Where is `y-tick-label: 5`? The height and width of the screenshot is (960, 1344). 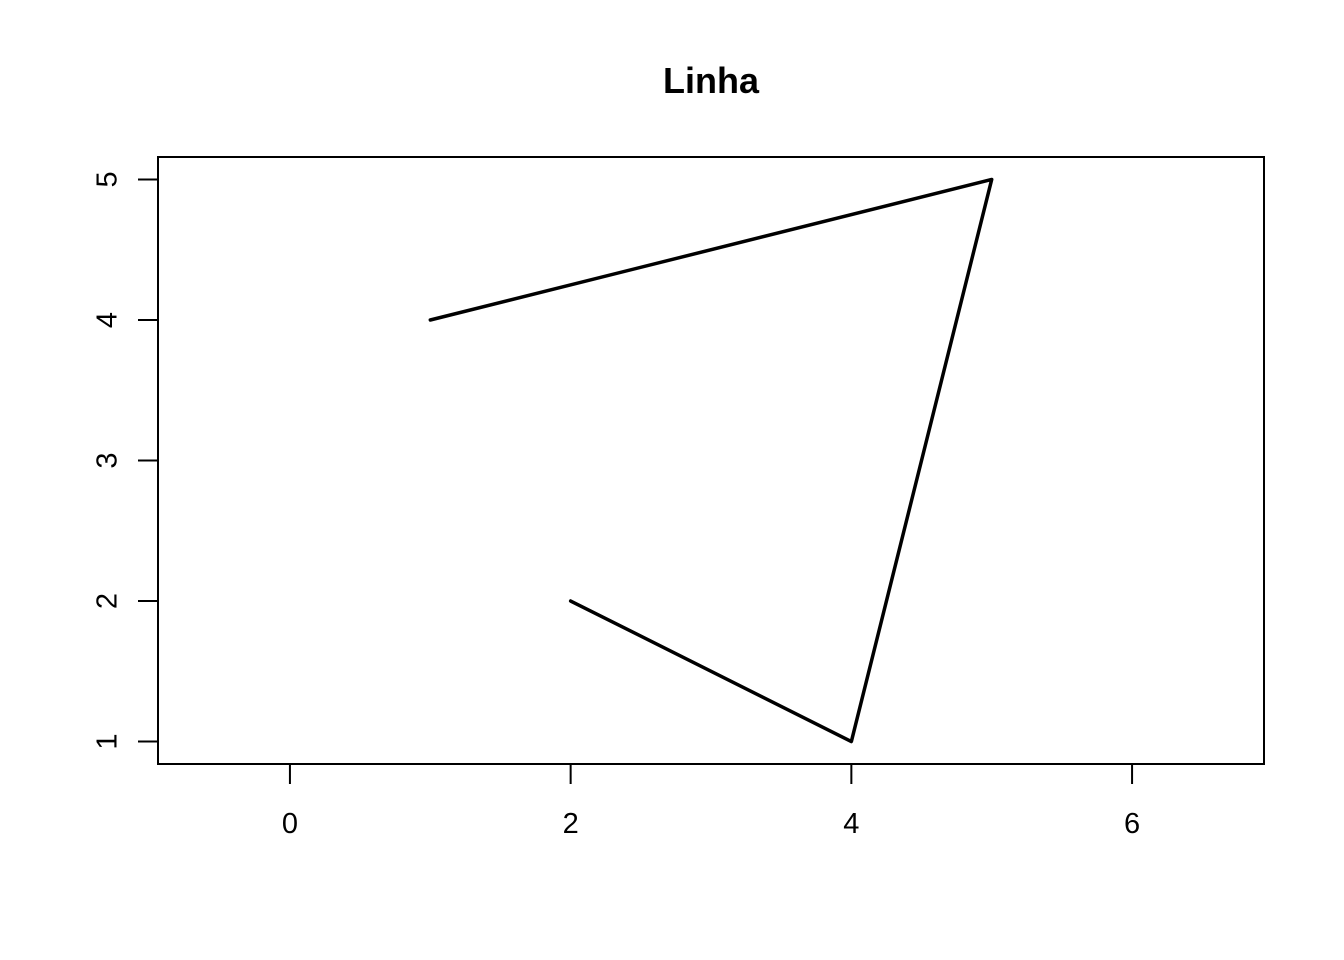
y-tick-label: 5 is located at coordinates (108, 179).